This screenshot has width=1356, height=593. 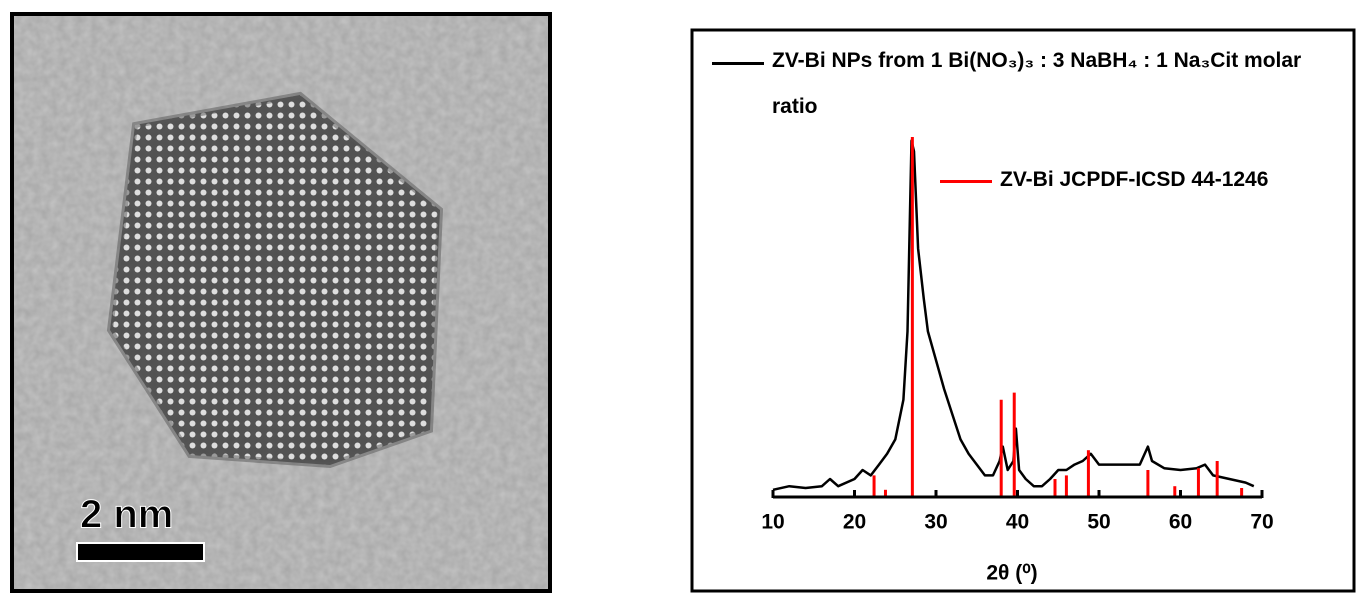 I want to click on x-axis-label: 2θ (⁰), so click(x=1011, y=573).